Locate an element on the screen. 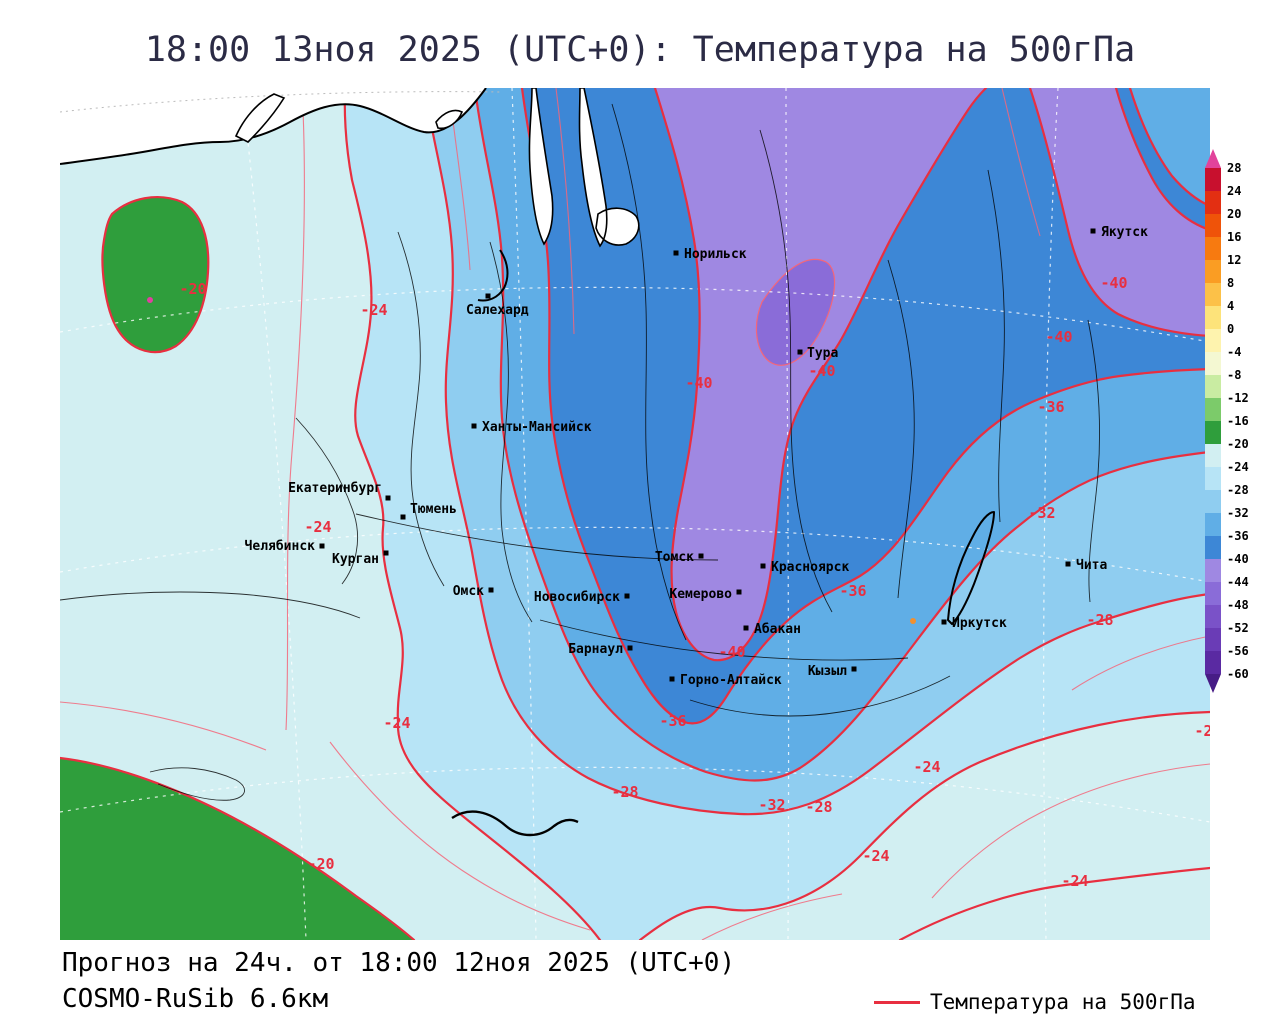 This screenshot has width=1280, height=1024. city-marker: Салехард is located at coordinates (497, 305).